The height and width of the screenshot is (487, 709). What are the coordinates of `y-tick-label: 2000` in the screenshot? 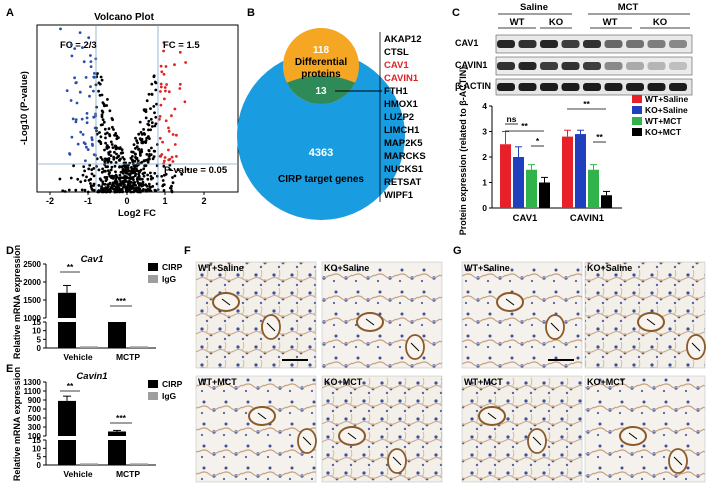 It's located at (32, 282).